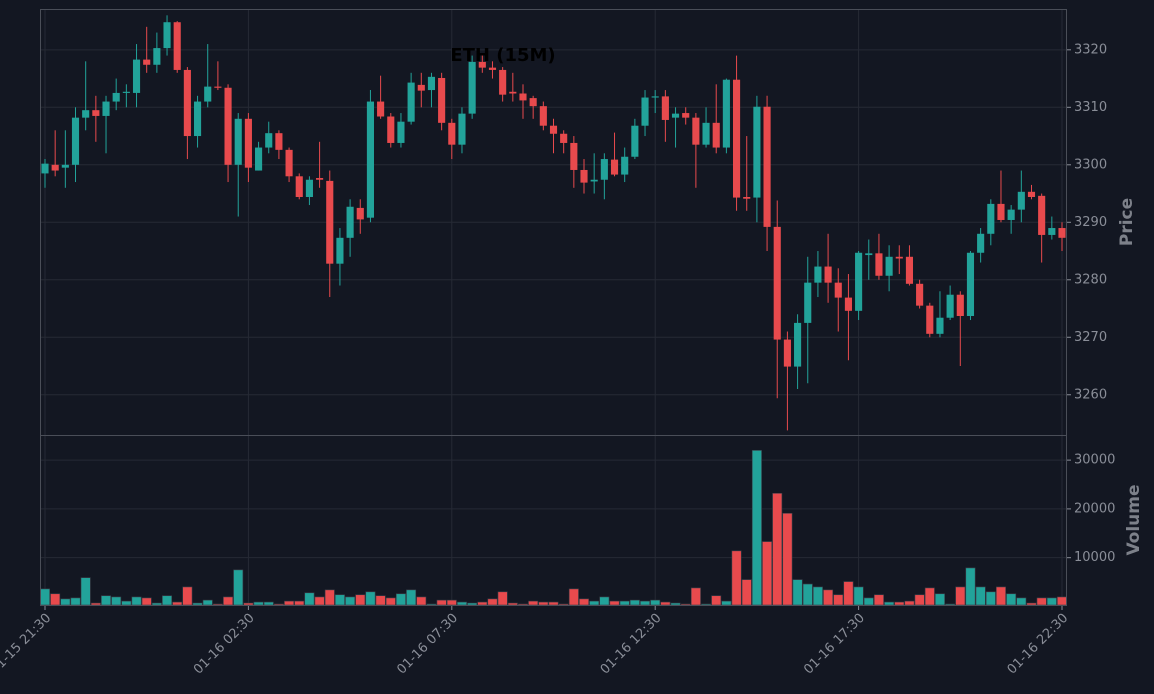 This screenshot has height=694, width=1154. What do you see at coordinates (1090, 107) in the screenshot?
I see `y-tick-label: 3310` at bounding box center [1090, 107].